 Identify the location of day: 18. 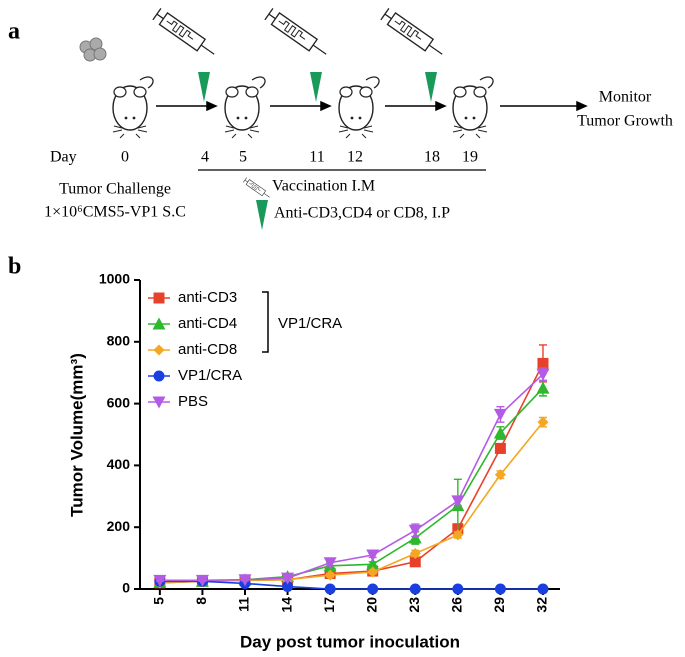
(432, 157).